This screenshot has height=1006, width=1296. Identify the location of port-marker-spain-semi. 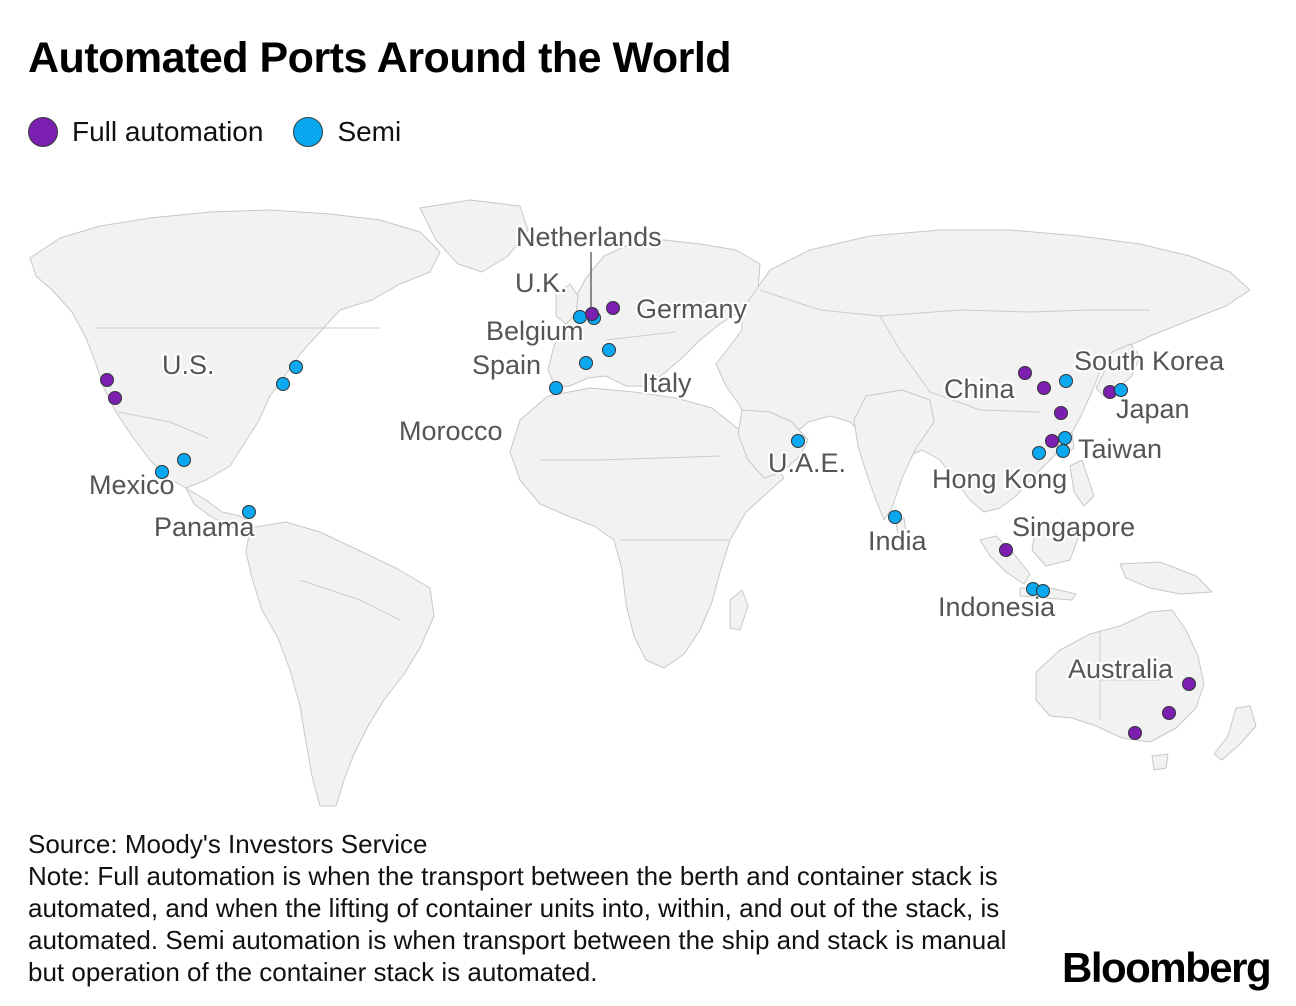
(586, 363).